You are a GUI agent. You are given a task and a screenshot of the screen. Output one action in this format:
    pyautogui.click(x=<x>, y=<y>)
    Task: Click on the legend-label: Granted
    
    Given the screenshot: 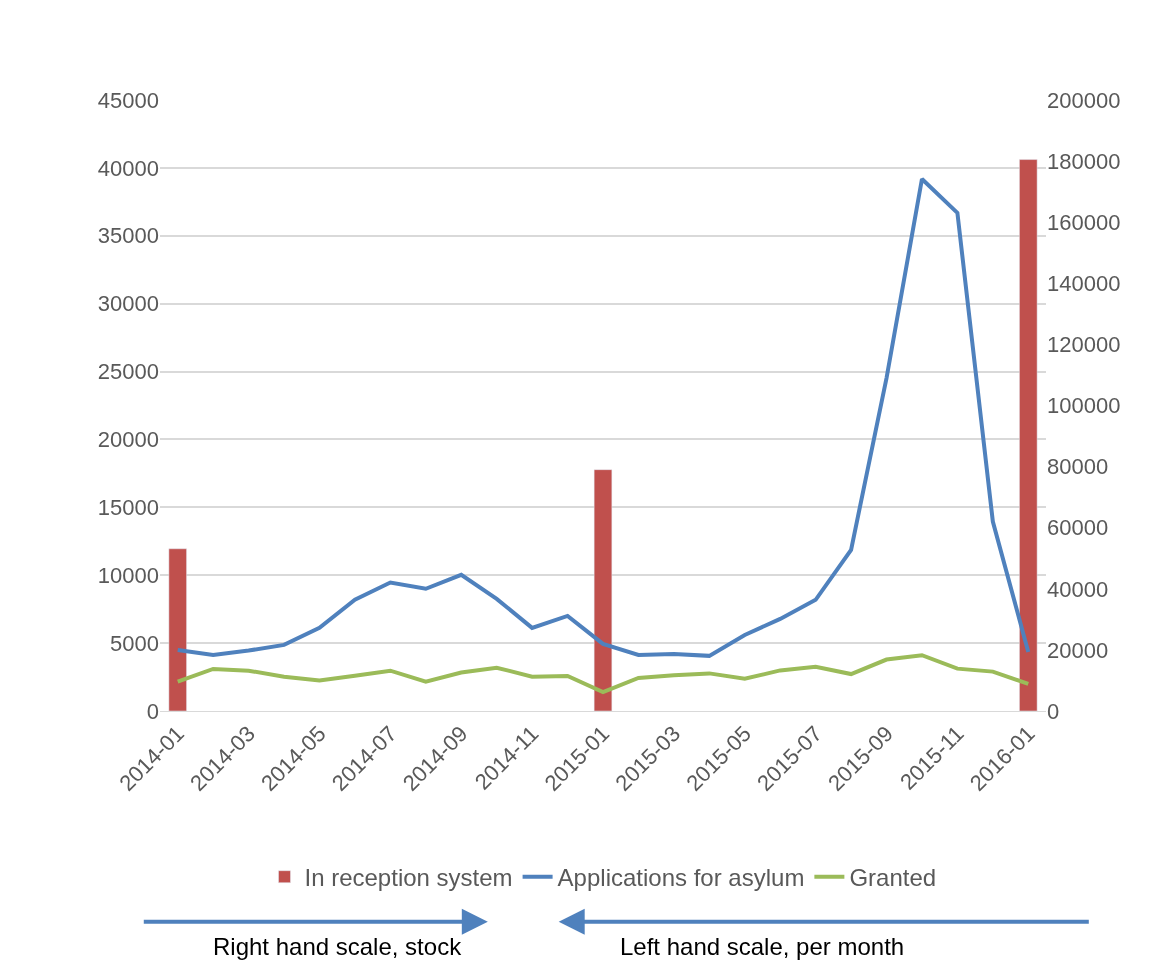 What is the action you would take?
    pyautogui.click(x=893, y=878)
    